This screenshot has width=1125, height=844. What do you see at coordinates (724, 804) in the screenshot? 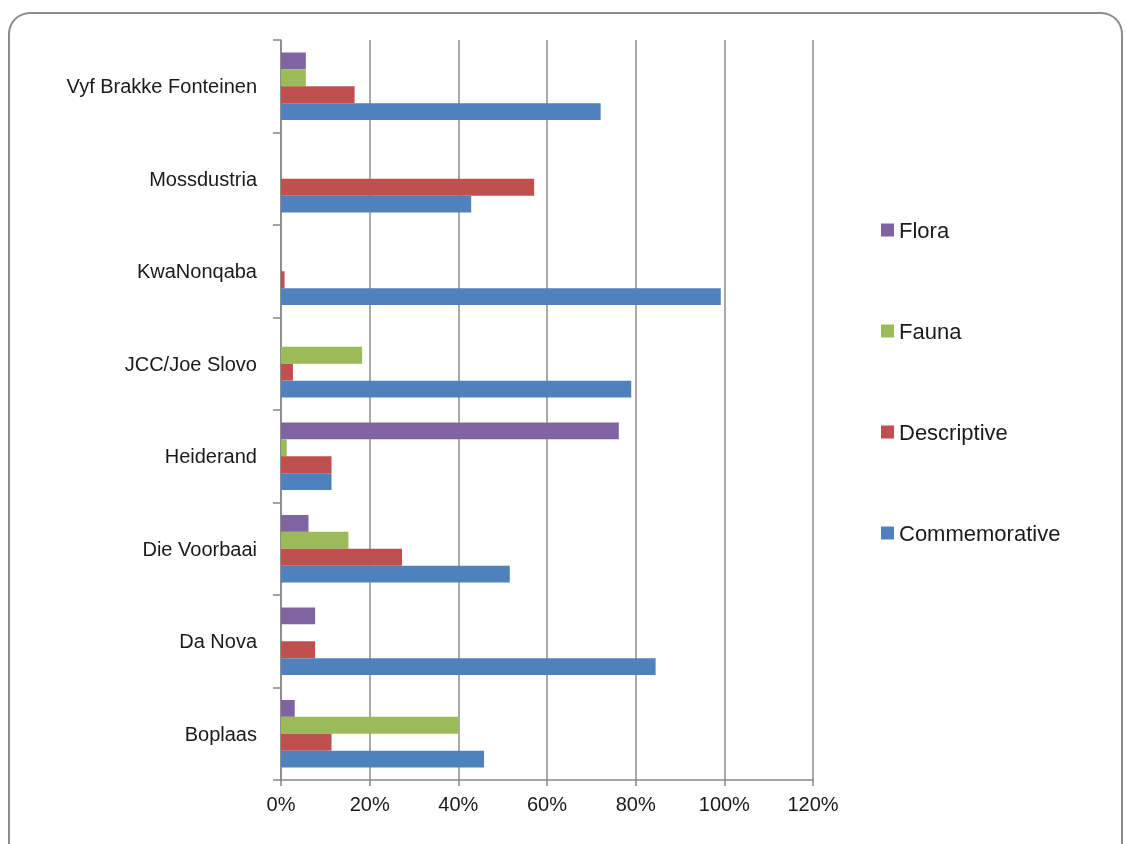
I see `x-tick-label: 100%` at bounding box center [724, 804].